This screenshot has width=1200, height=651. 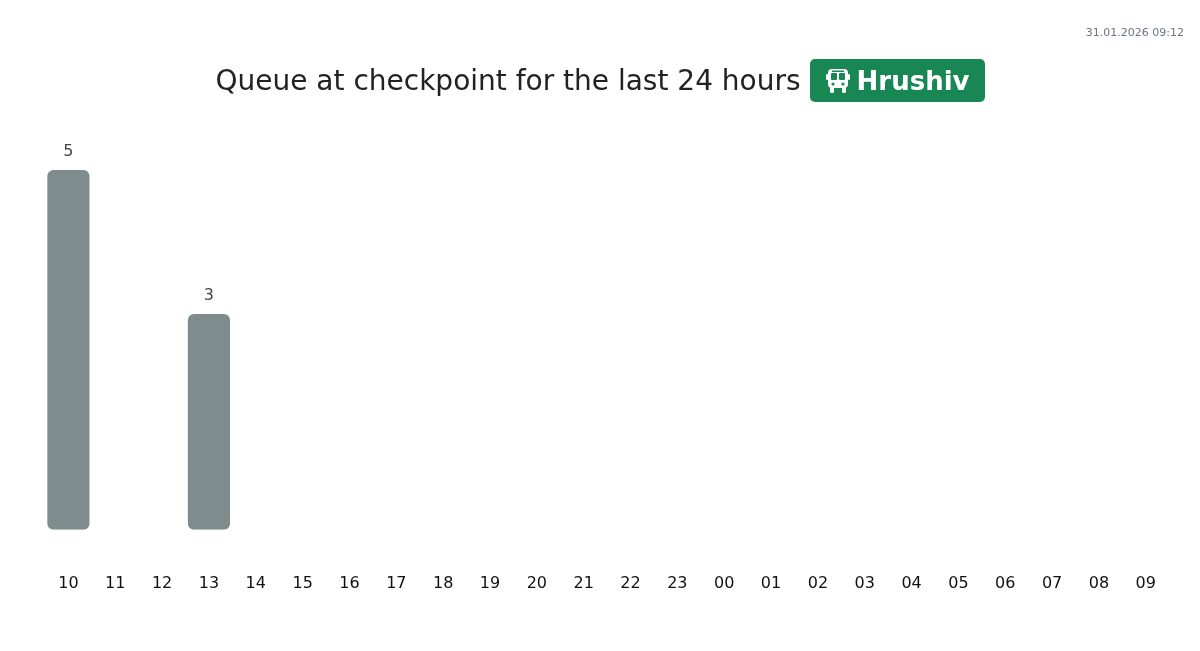 What do you see at coordinates (583, 582) in the screenshot?
I see `x-tick-label: 21` at bounding box center [583, 582].